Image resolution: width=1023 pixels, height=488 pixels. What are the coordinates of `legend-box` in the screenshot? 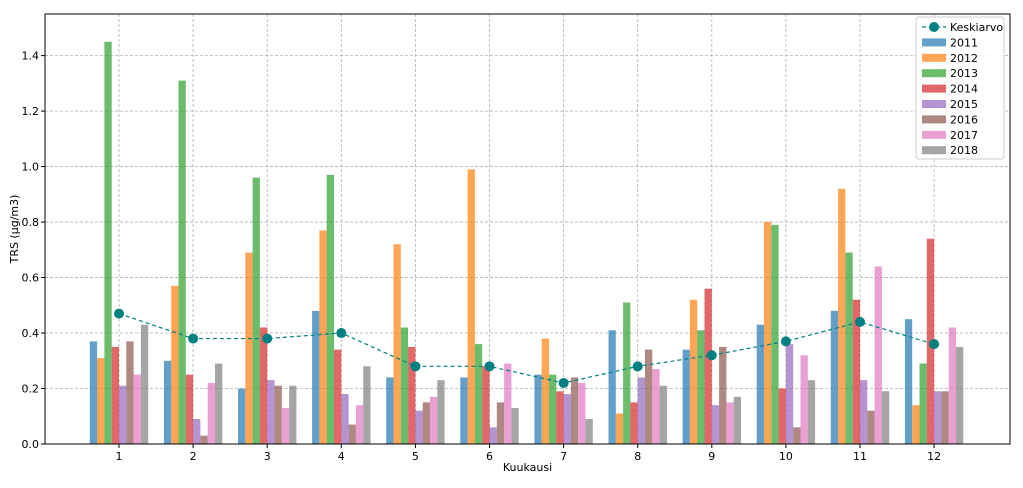 It's located at (960, 88).